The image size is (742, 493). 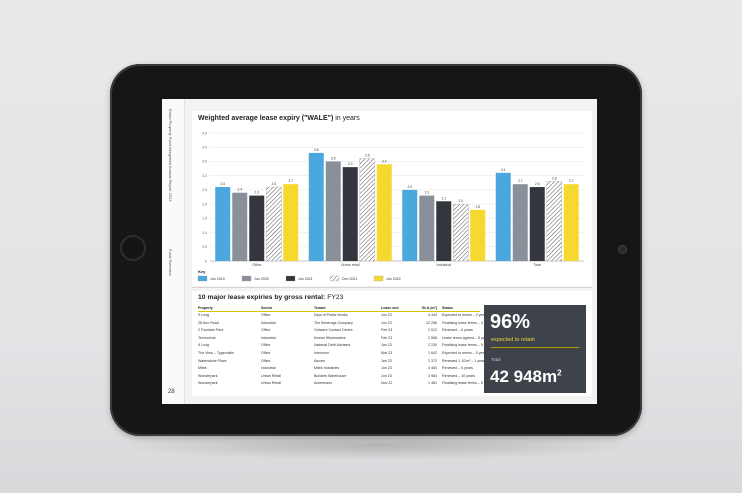 I want to click on cell-lease-end: Nov 22, so click(x=387, y=383).